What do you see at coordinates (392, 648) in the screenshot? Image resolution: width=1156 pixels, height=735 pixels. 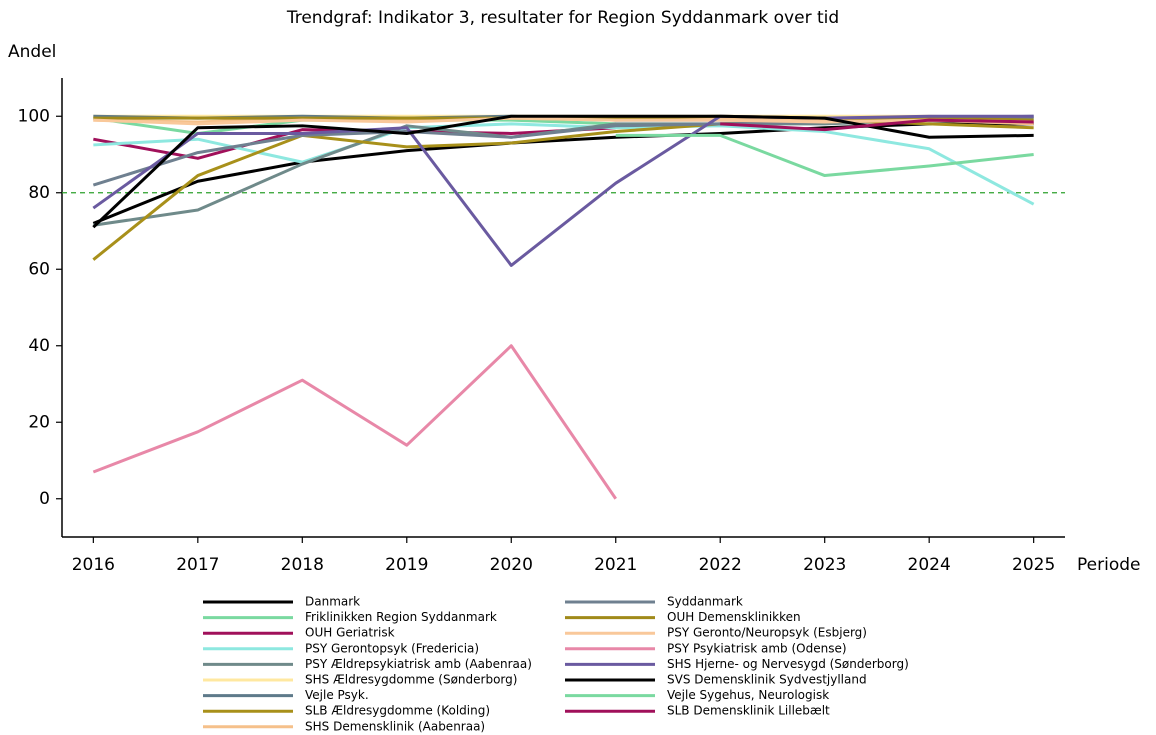 I see `legend-label: PSY Gerontopsyk (Fredericia)` at bounding box center [392, 648].